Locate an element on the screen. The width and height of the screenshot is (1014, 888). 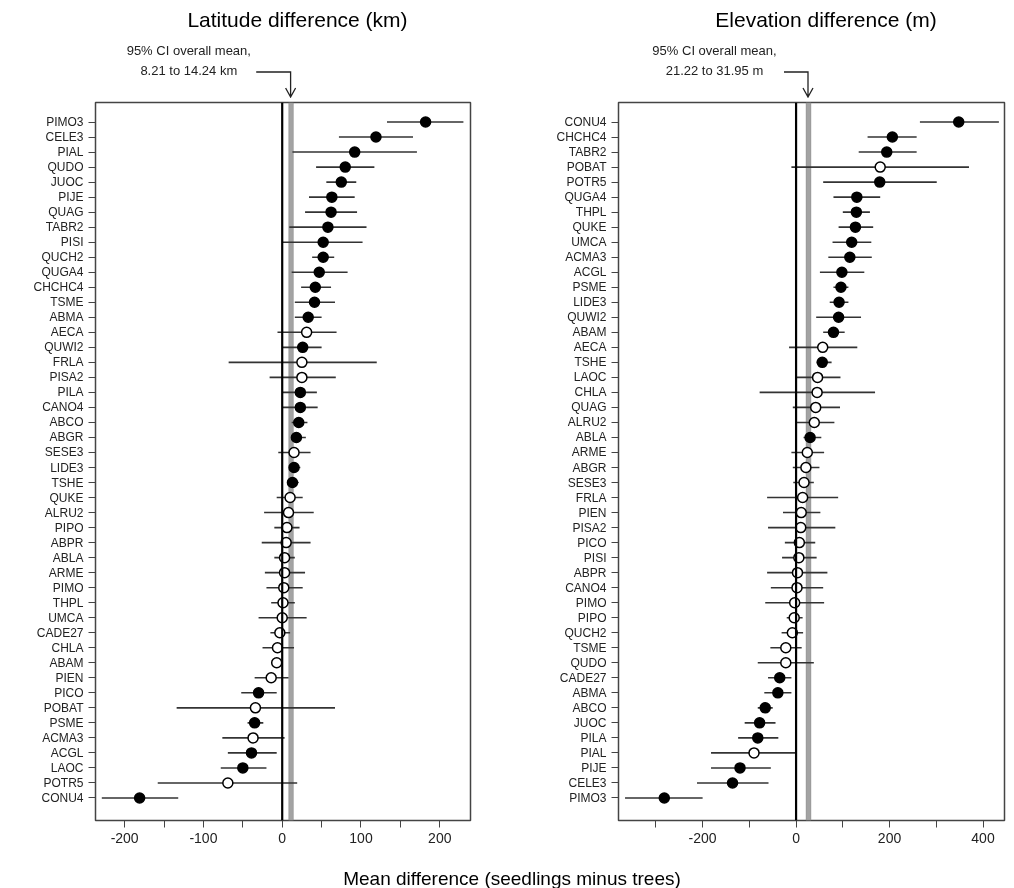
y-tick-label: TABR2 is located at coordinates (587, 152).